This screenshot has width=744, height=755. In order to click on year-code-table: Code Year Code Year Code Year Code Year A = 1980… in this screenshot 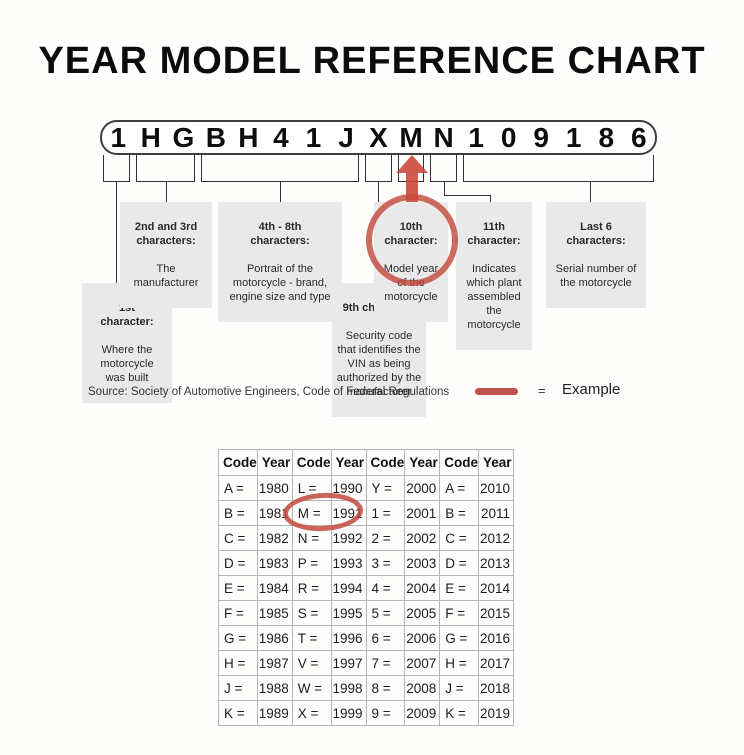, I will do `click(366, 587)`.